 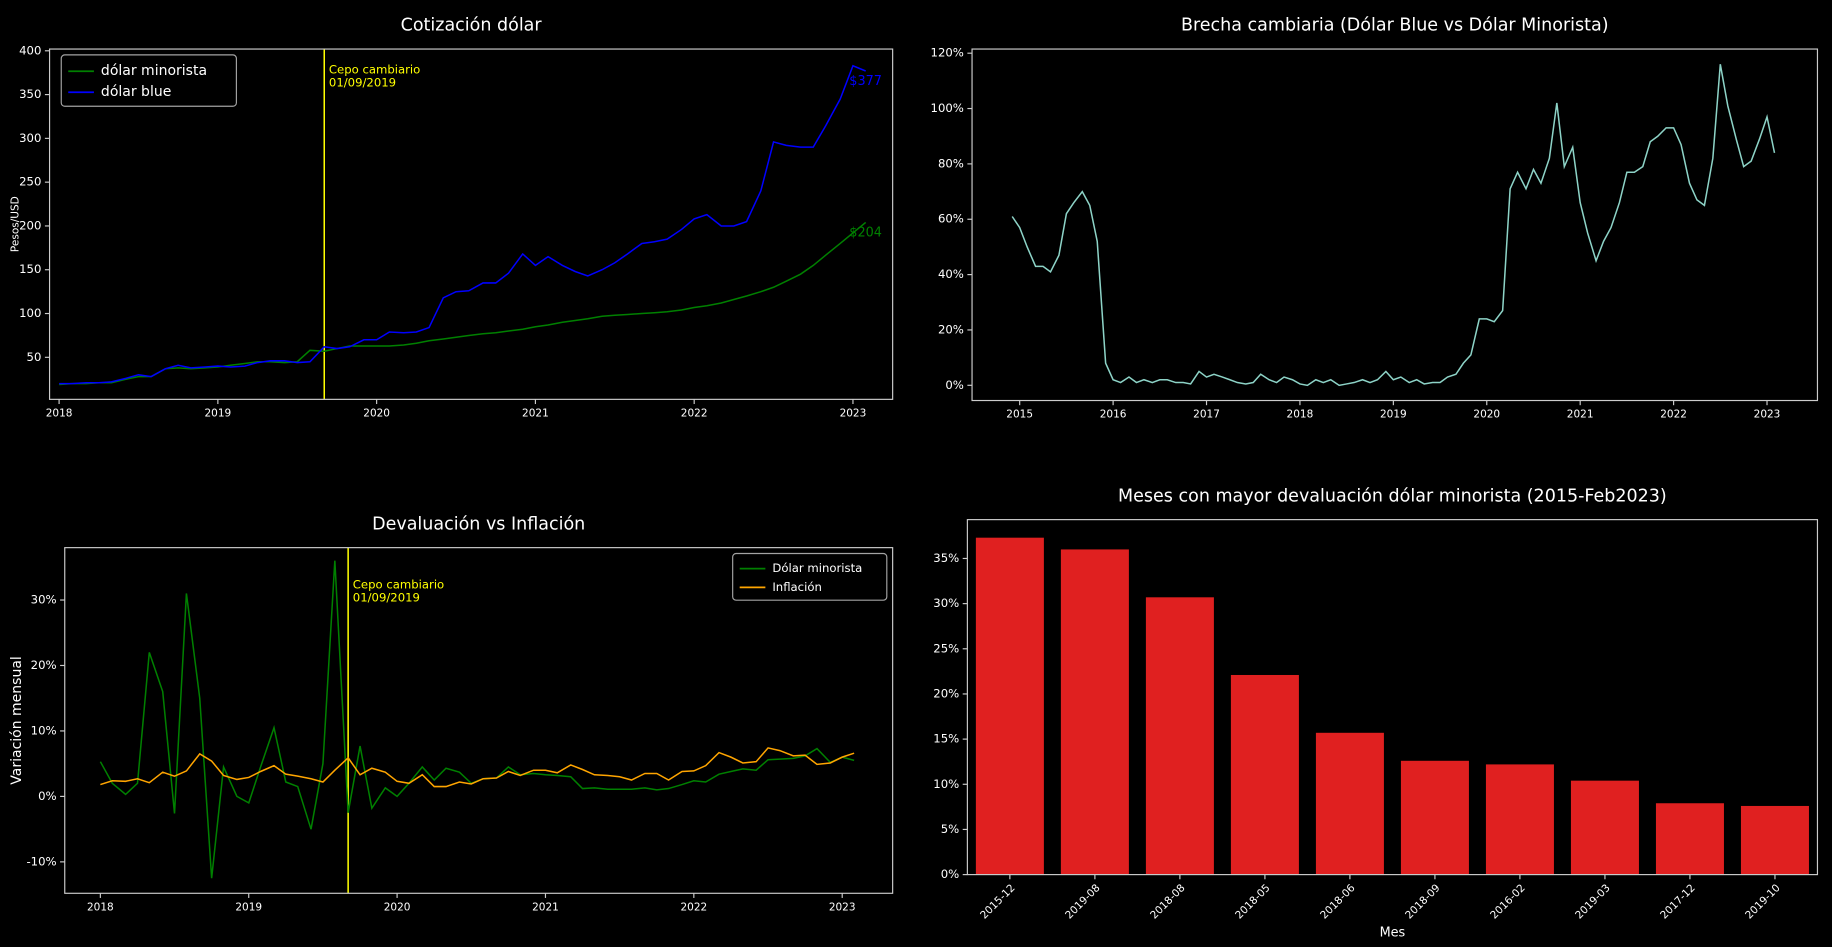 What do you see at coordinates (30, 313) in the screenshot?
I see `y-tick-label: 100` at bounding box center [30, 313].